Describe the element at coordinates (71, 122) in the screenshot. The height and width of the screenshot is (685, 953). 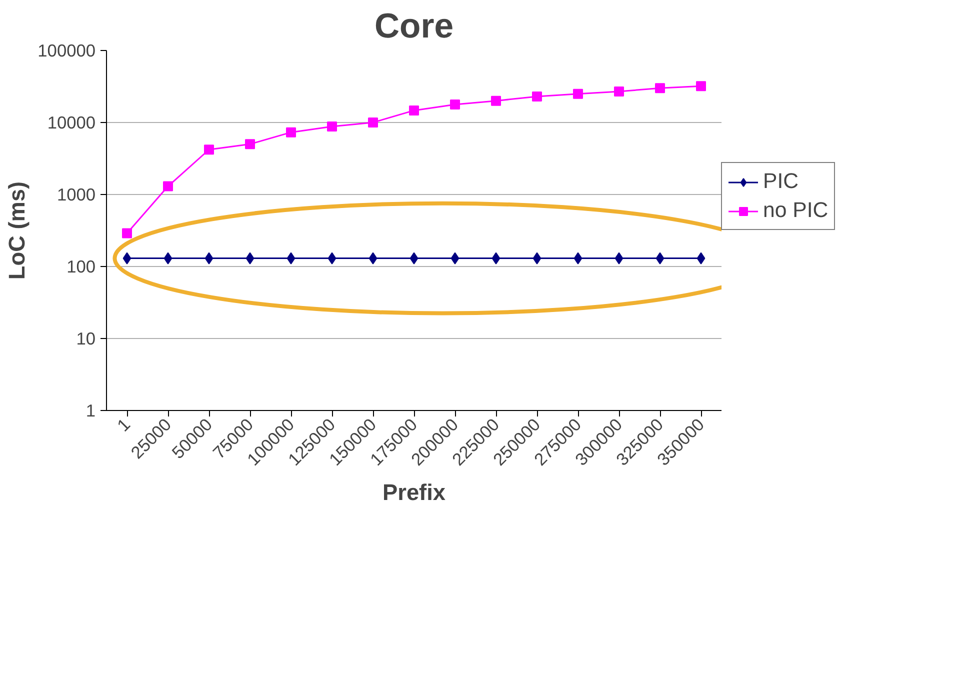
I see `y-tick-label: 10000` at that location.